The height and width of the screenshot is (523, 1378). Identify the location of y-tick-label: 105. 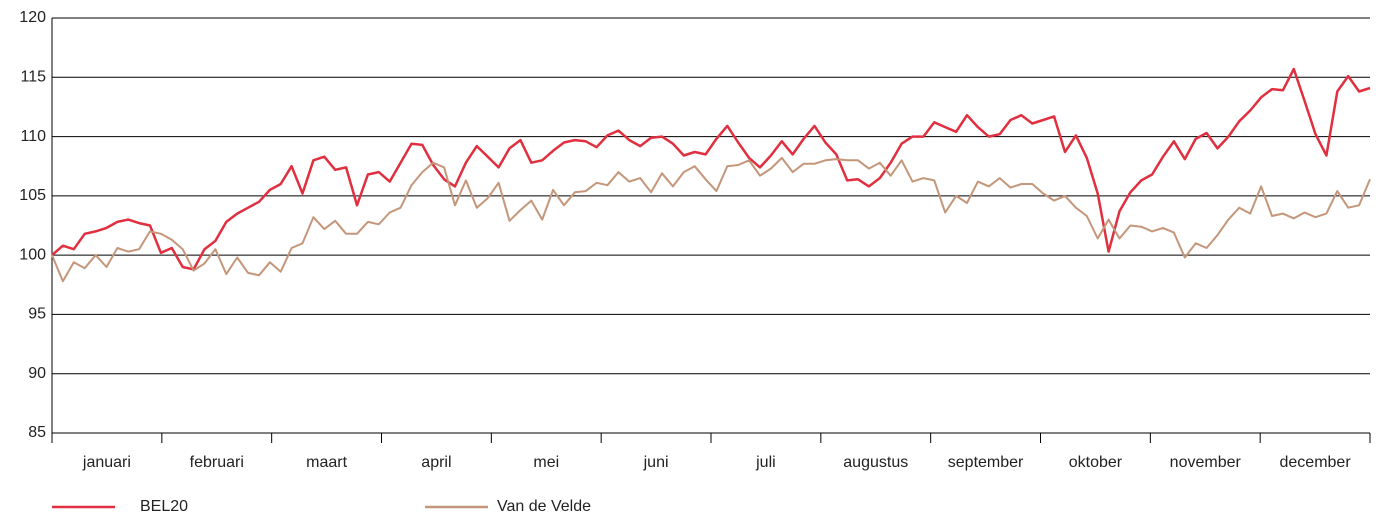
(32, 195).